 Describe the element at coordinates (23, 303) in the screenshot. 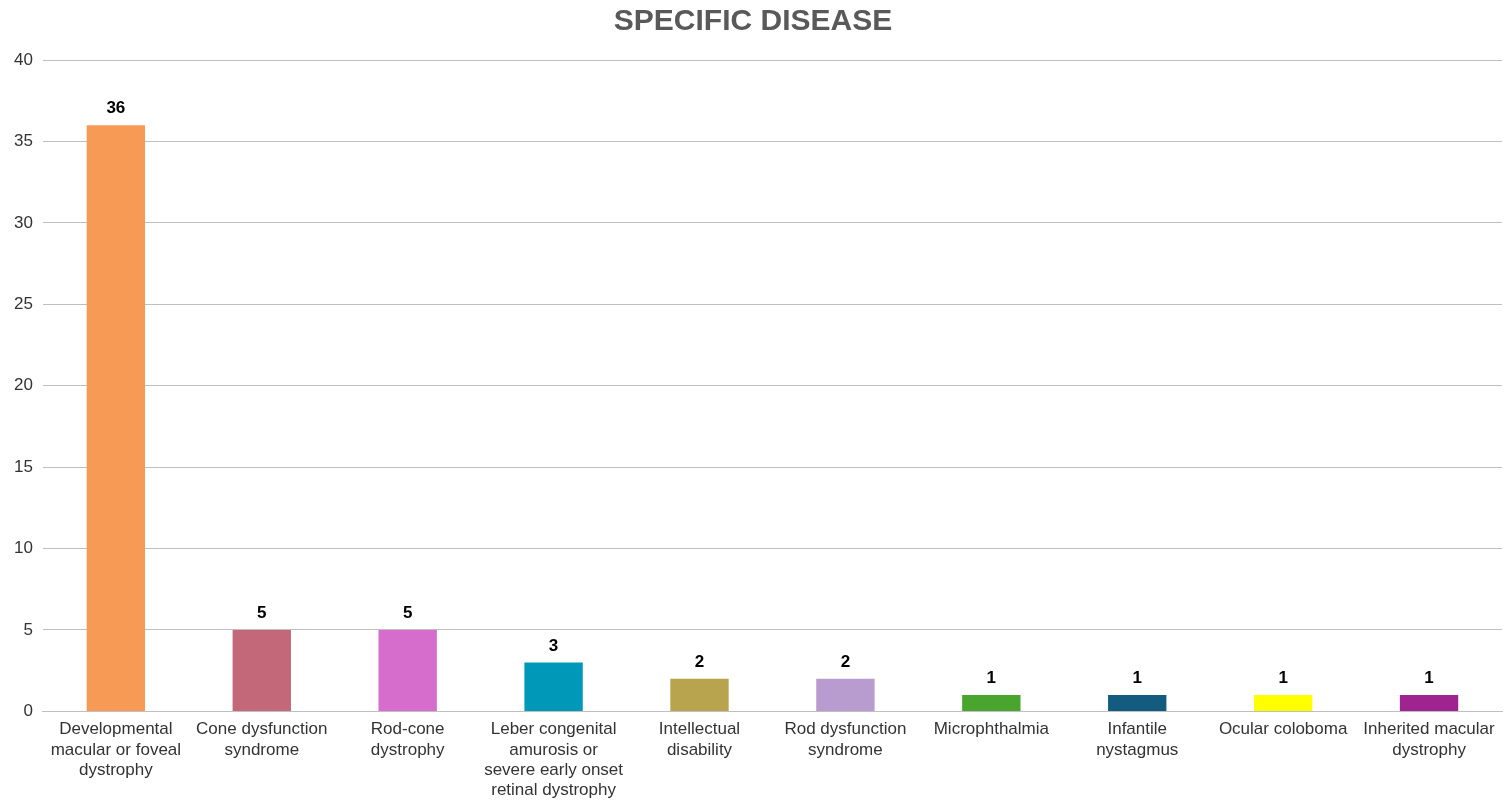

I see `y-tick-label: 25` at that location.